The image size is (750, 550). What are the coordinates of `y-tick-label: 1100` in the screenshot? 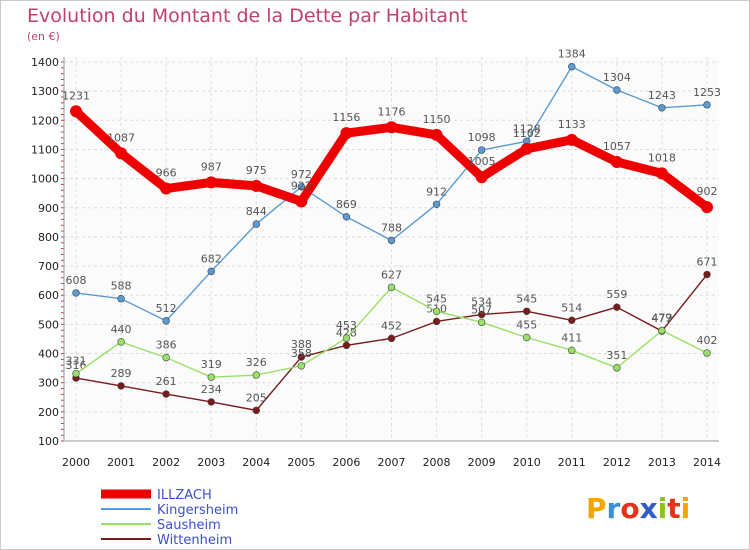 It's located at (45, 149).